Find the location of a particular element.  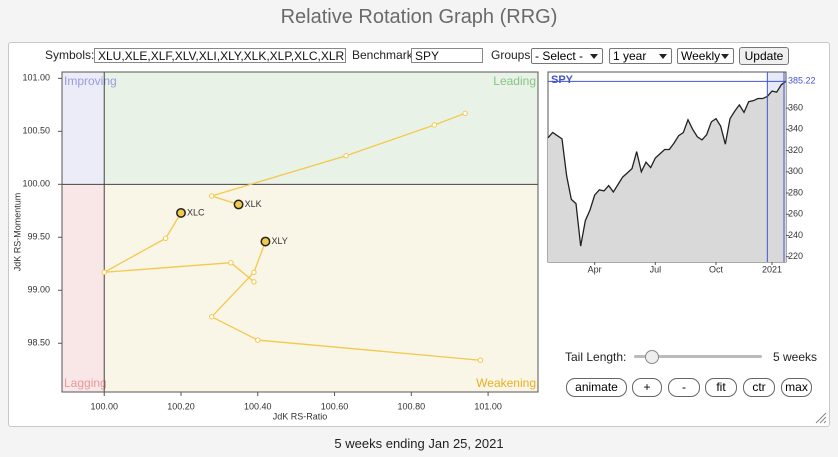

series-label: XLY is located at coordinates (279, 241).